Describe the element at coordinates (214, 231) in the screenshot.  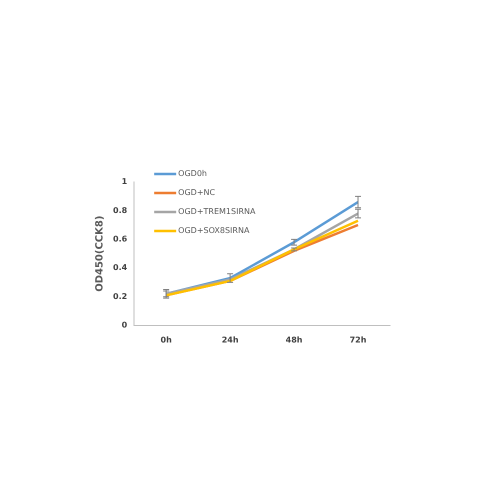
I see `legend-label: OGD+SOX8SIRNA` at that location.